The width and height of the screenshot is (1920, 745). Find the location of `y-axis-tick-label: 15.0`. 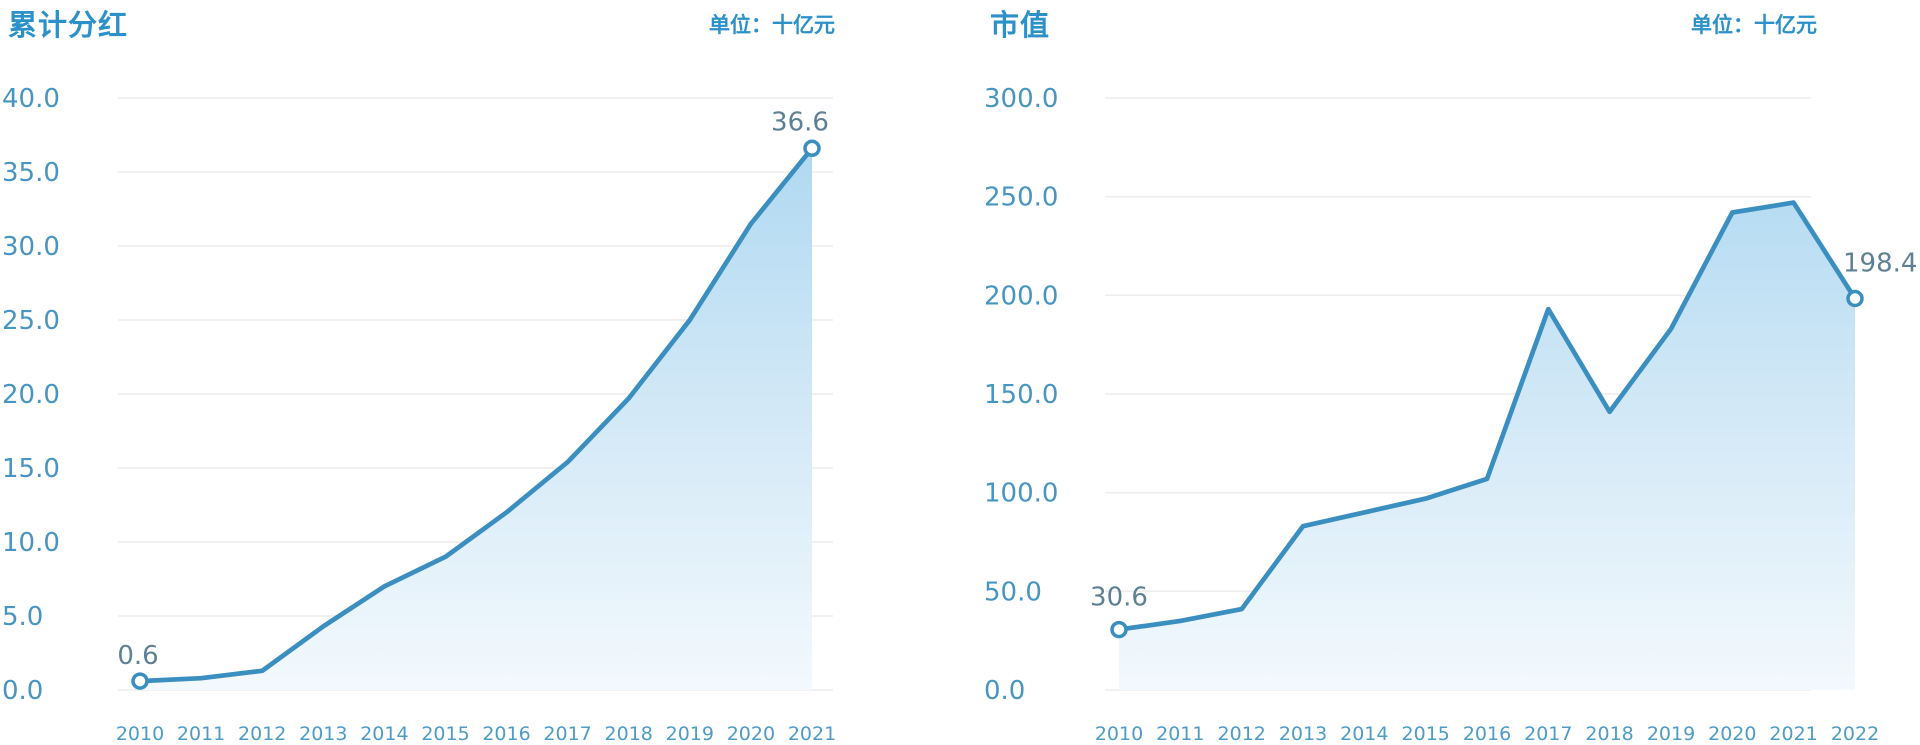

y-axis-tick-label: 15.0 is located at coordinates (31, 469).